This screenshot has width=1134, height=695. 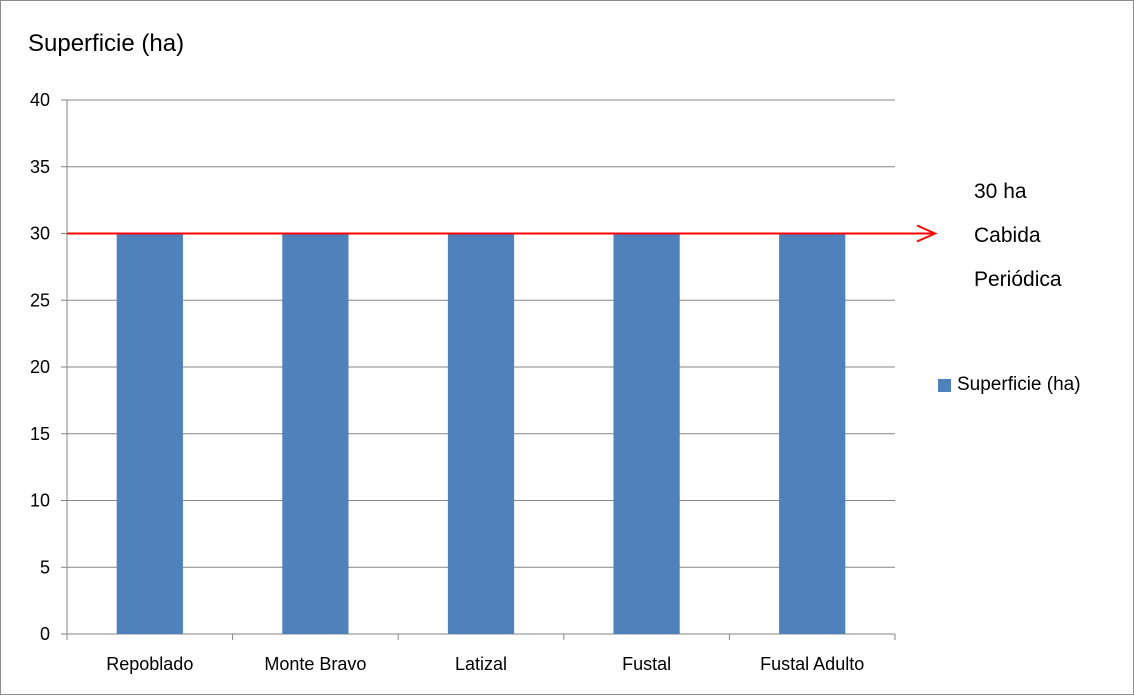 I want to click on bar-repoblado, so click(x=149, y=433).